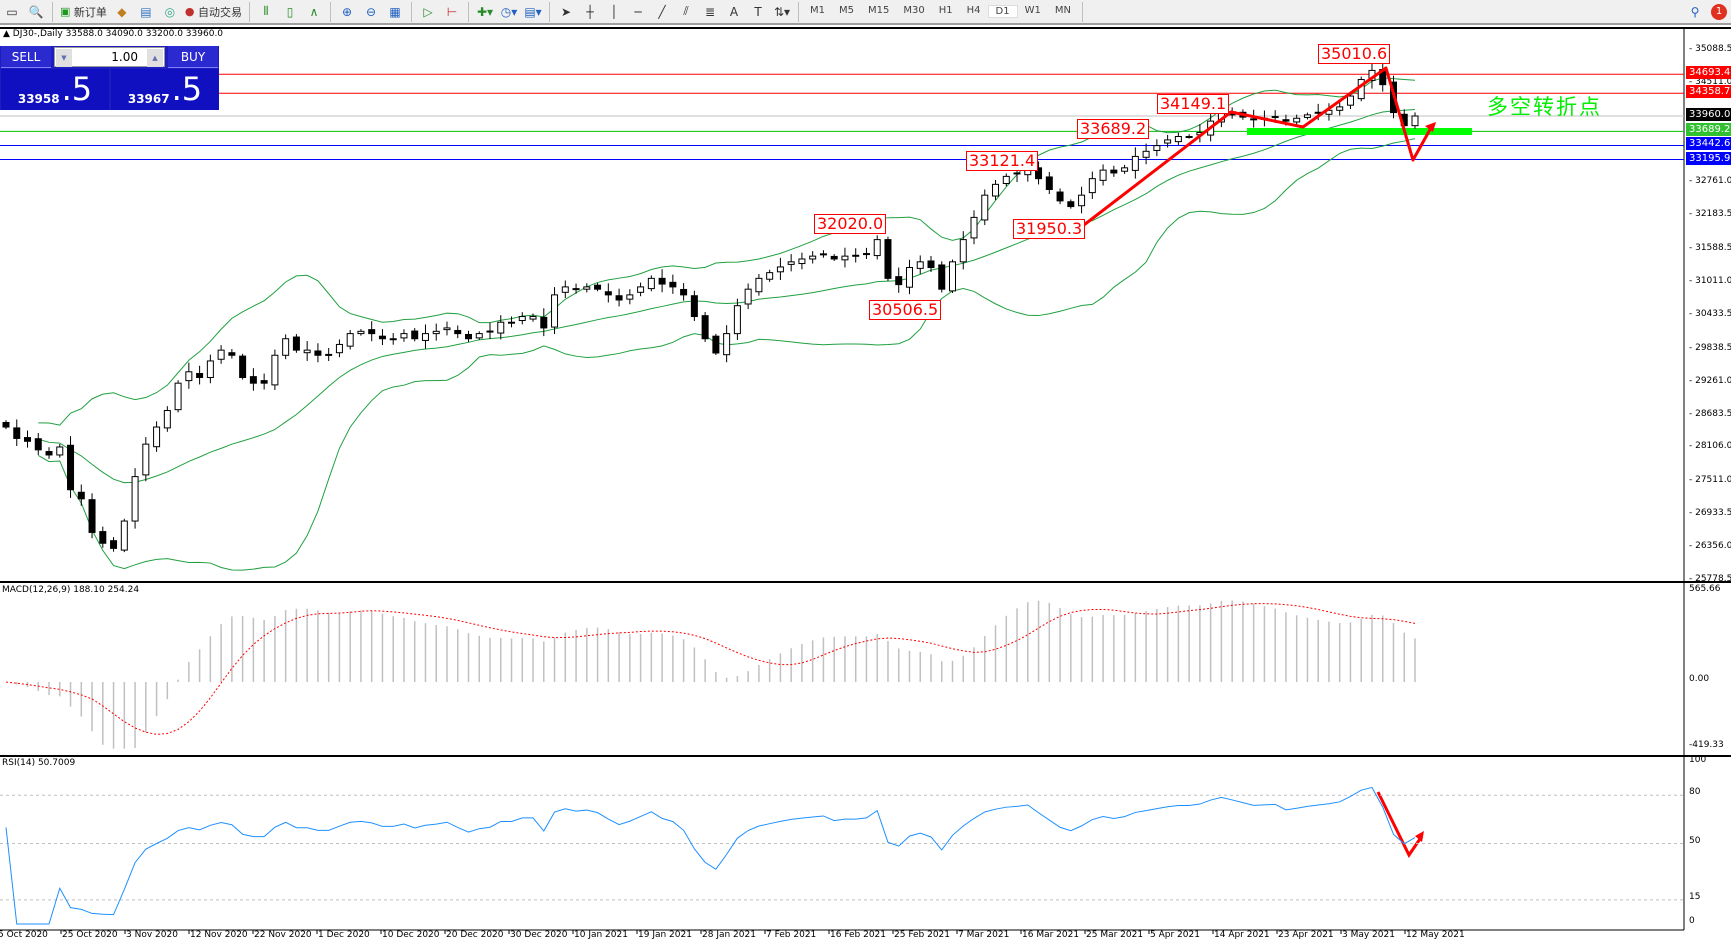  Describe the element at coordinates (847, 10) in the screenshot. I see `timeframe-m5: M5` at that location.